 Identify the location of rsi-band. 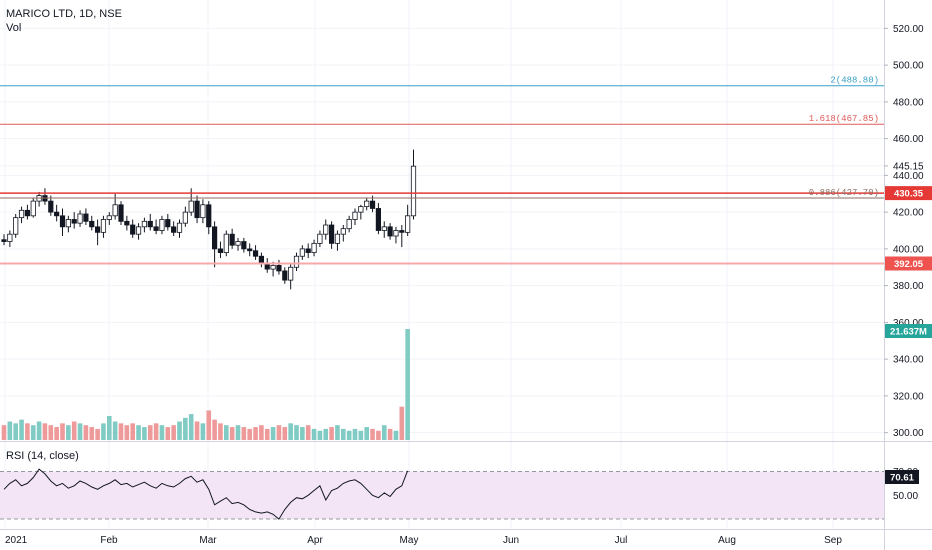
(442, 495).